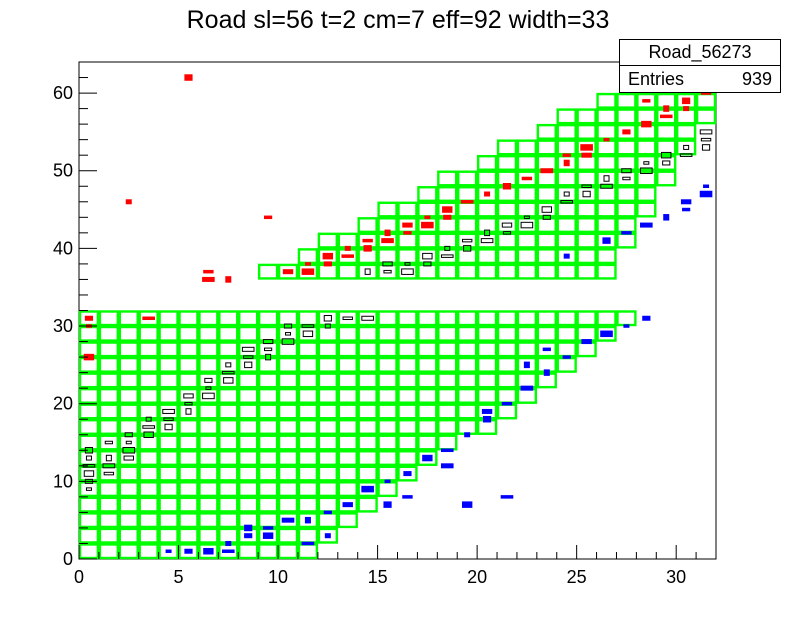 This screenshot has height=622, width=796. What do you see at coordinates (278, 577) in the screenshot?
I see `x-tick-label: 10` at bounding box center [278, 577].